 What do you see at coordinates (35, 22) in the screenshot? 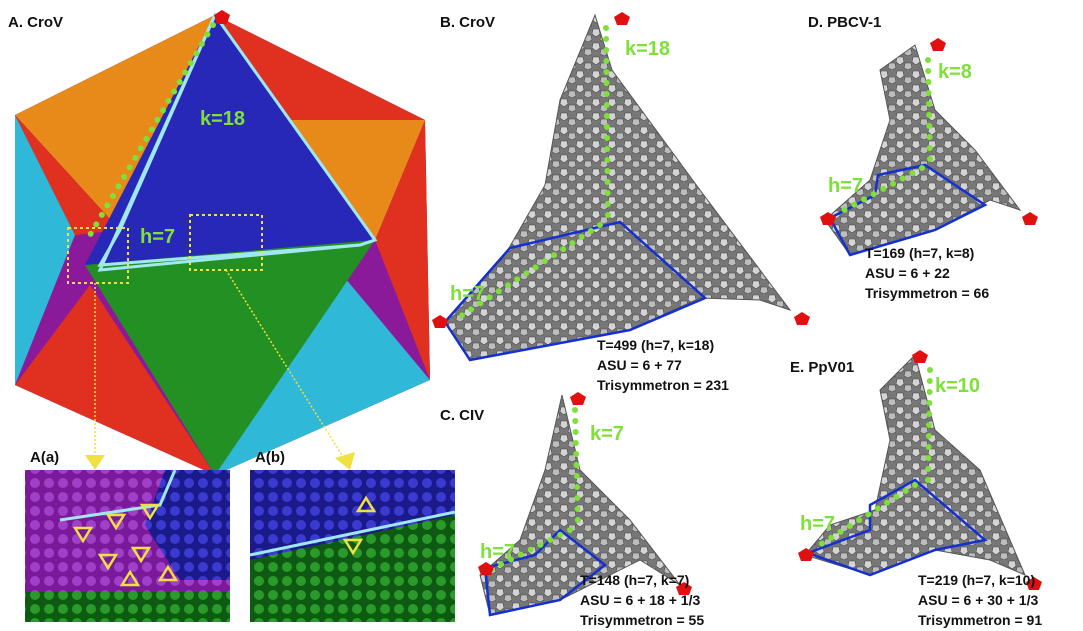
I see `panel-label: A. CroV` at bounding box center [35, 22].